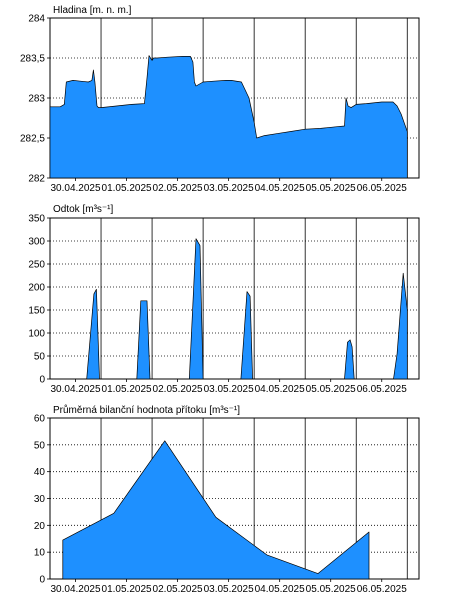 This screenshot has width=450, height=610. I want to click on y-tick-label: 300, so click(36, 242).